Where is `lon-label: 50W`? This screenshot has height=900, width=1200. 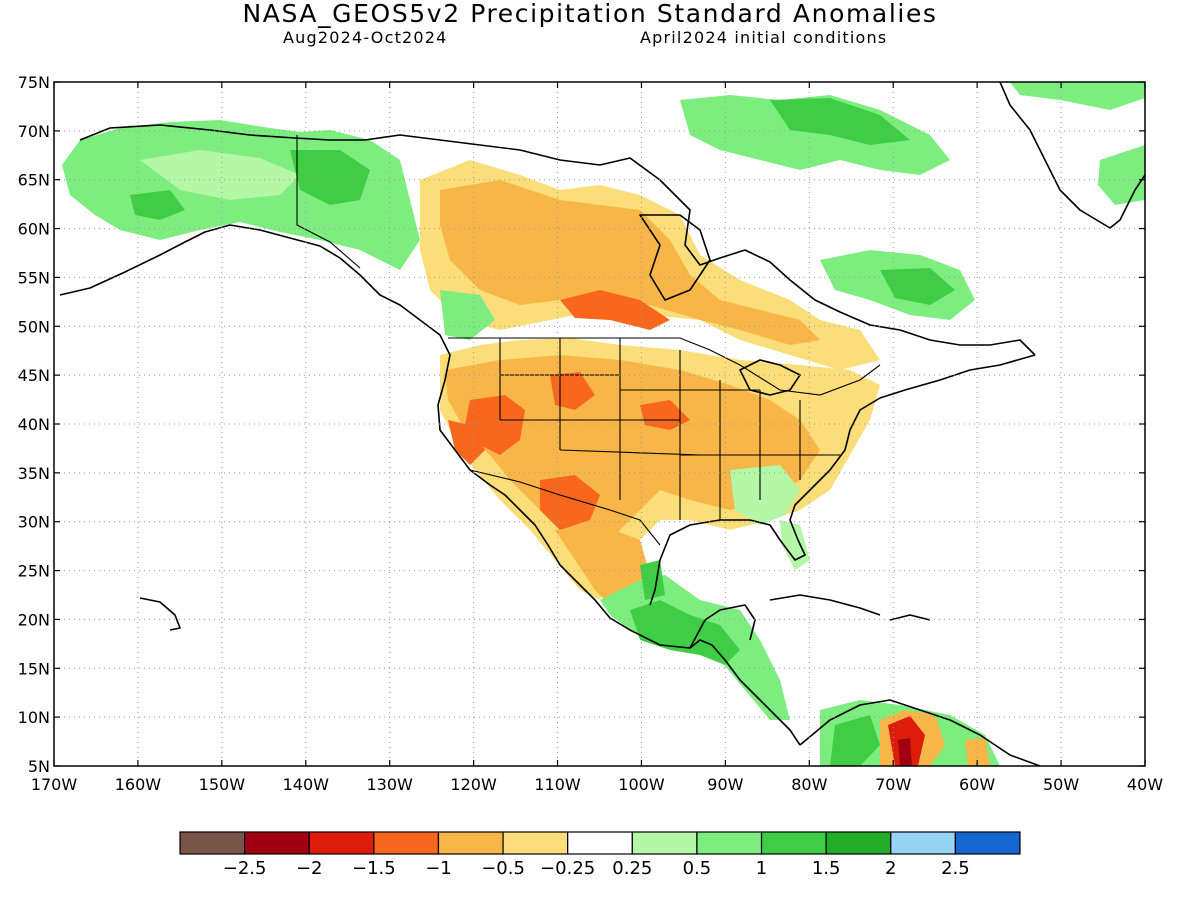
lon-label: 50W is located at coordinates (1061, 784).